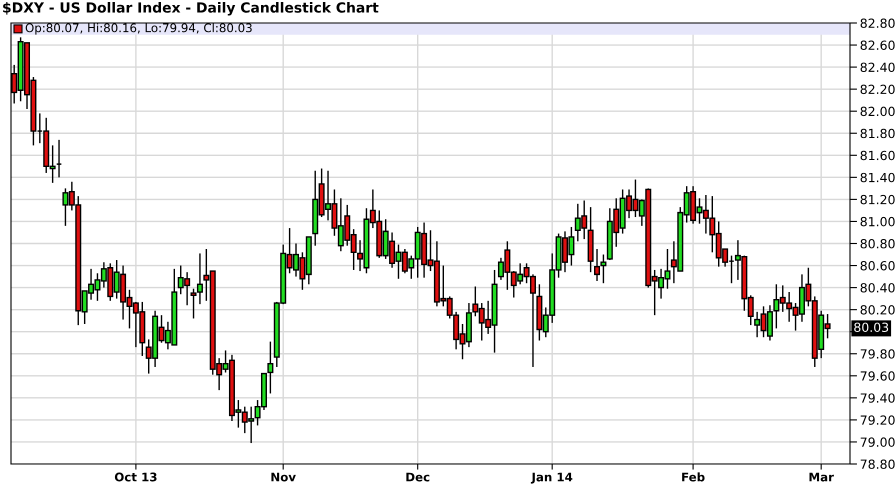 Image resolution: width=895 pixels, height=490 pixels. I want to click on annotation: Op:80.07, Hi:80.16, Lo:79.94, Cl:80.03, so click(139, 29).